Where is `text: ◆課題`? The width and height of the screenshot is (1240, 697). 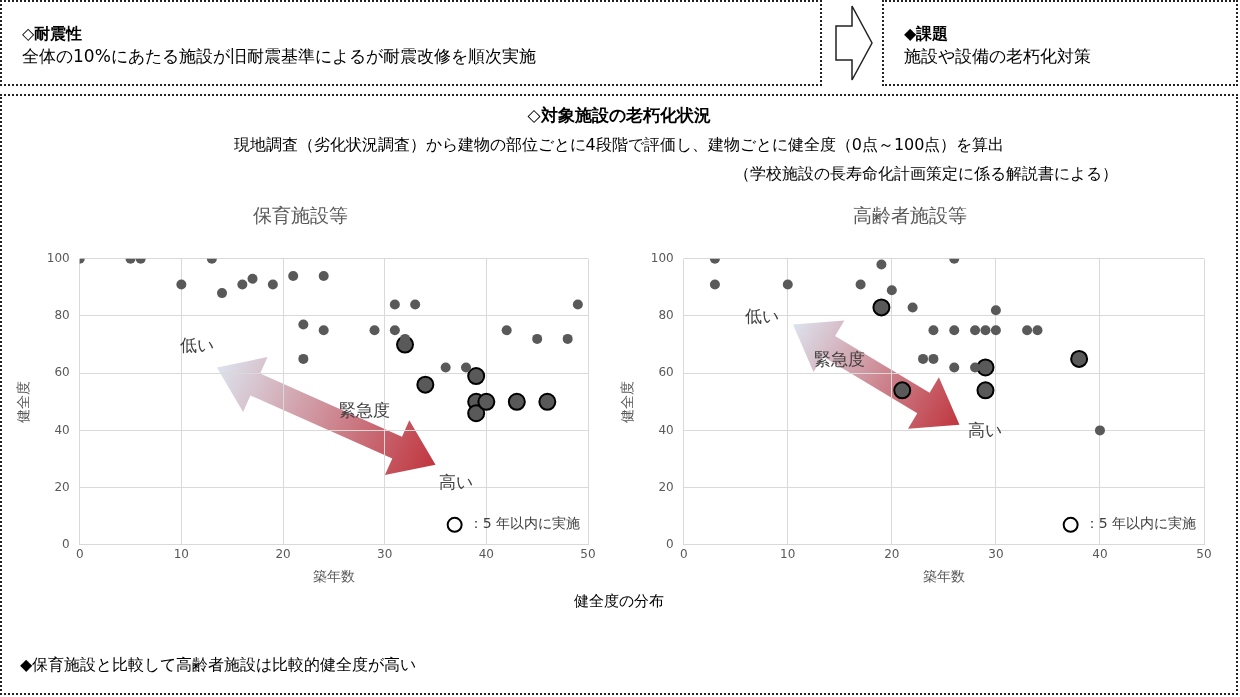 text: ◆課題 is located at coordinates (927, 34).